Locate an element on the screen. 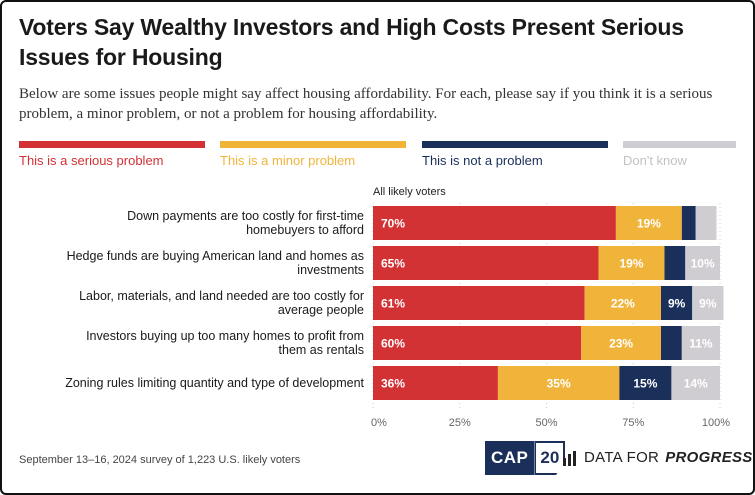 The image size is (755, 495). legend-swatch-dont-know is located at coordinates (679, 144).